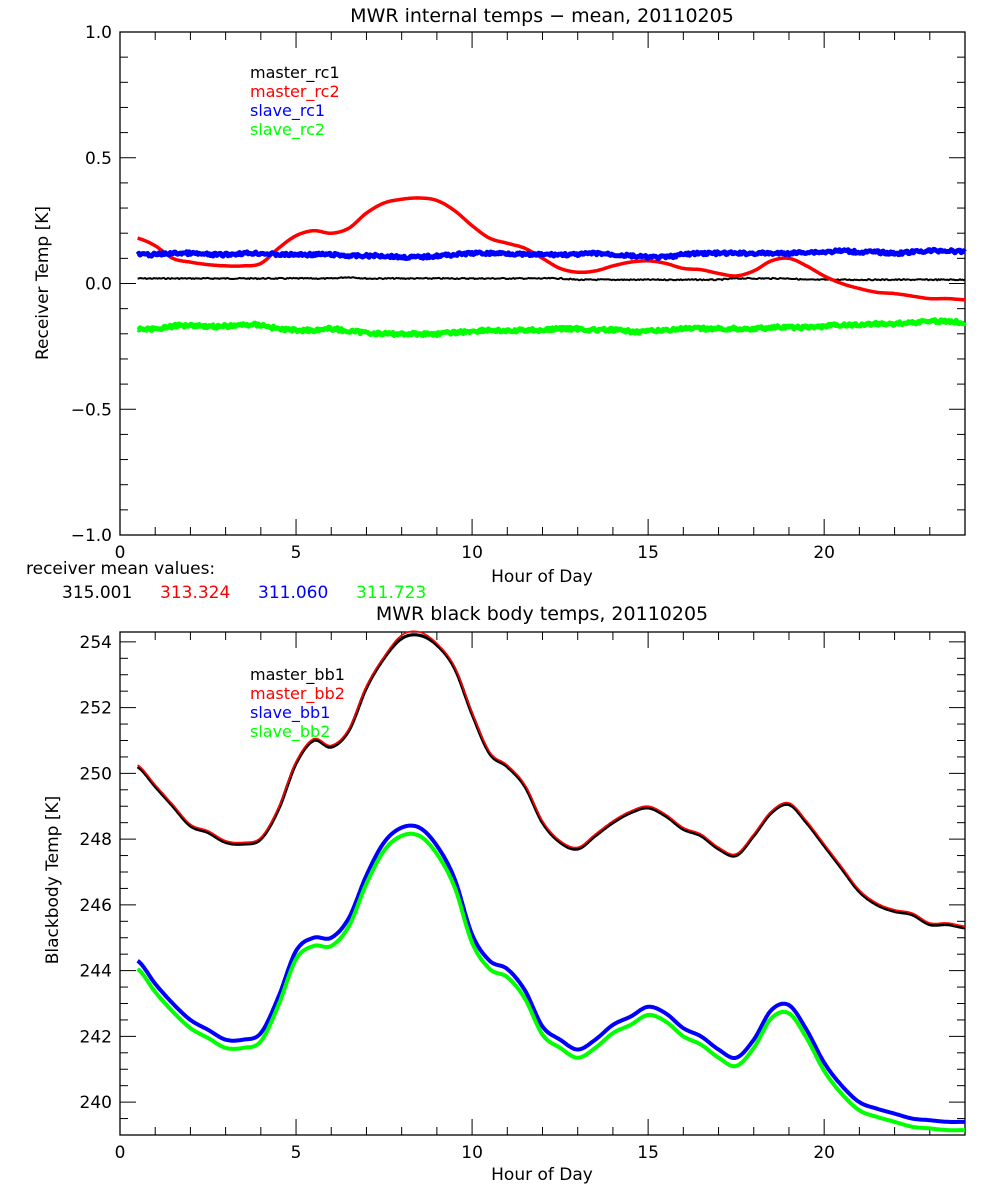 Image resolution: width=1000 pixels, height=1200 pixels. I want to click on legend-entry-master-bb1: master_bb1, so click(297, 675).